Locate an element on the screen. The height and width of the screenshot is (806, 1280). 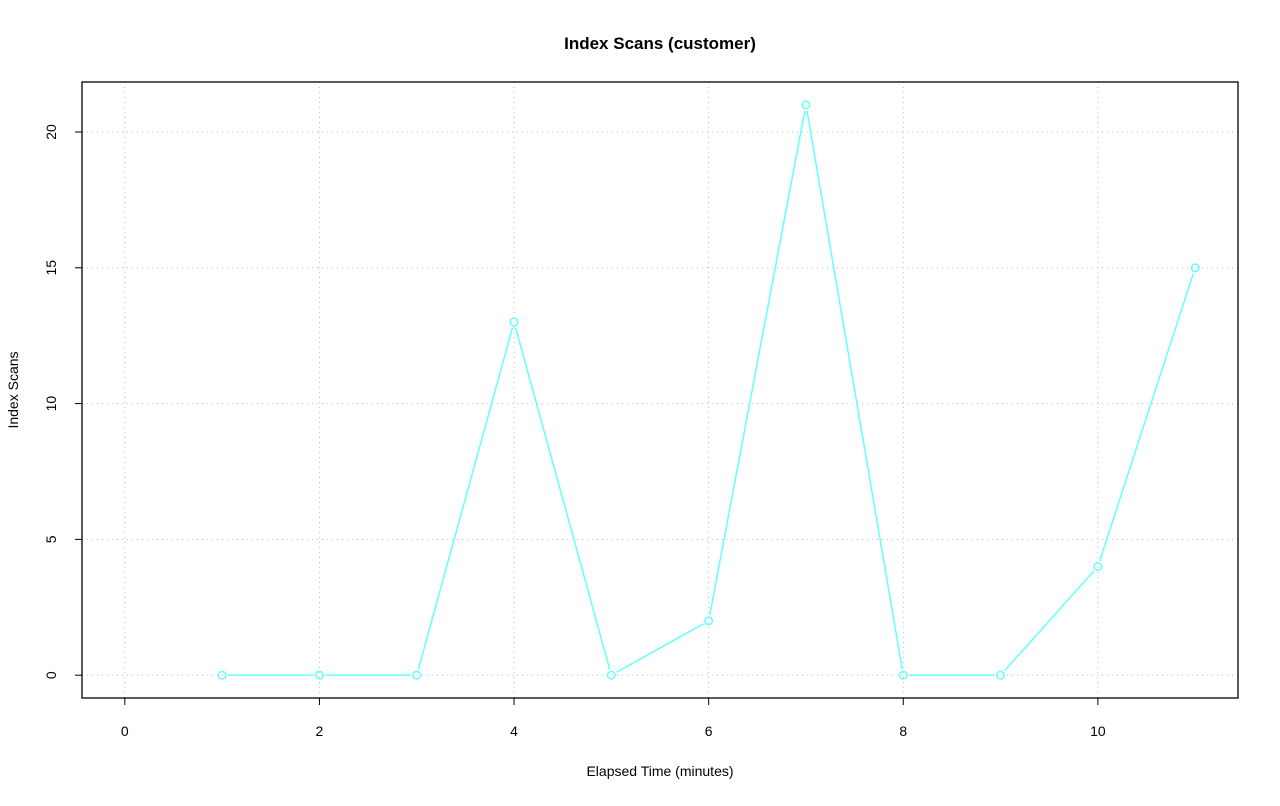
x-tick-label: 10 is located at coordinates (1098, 731).